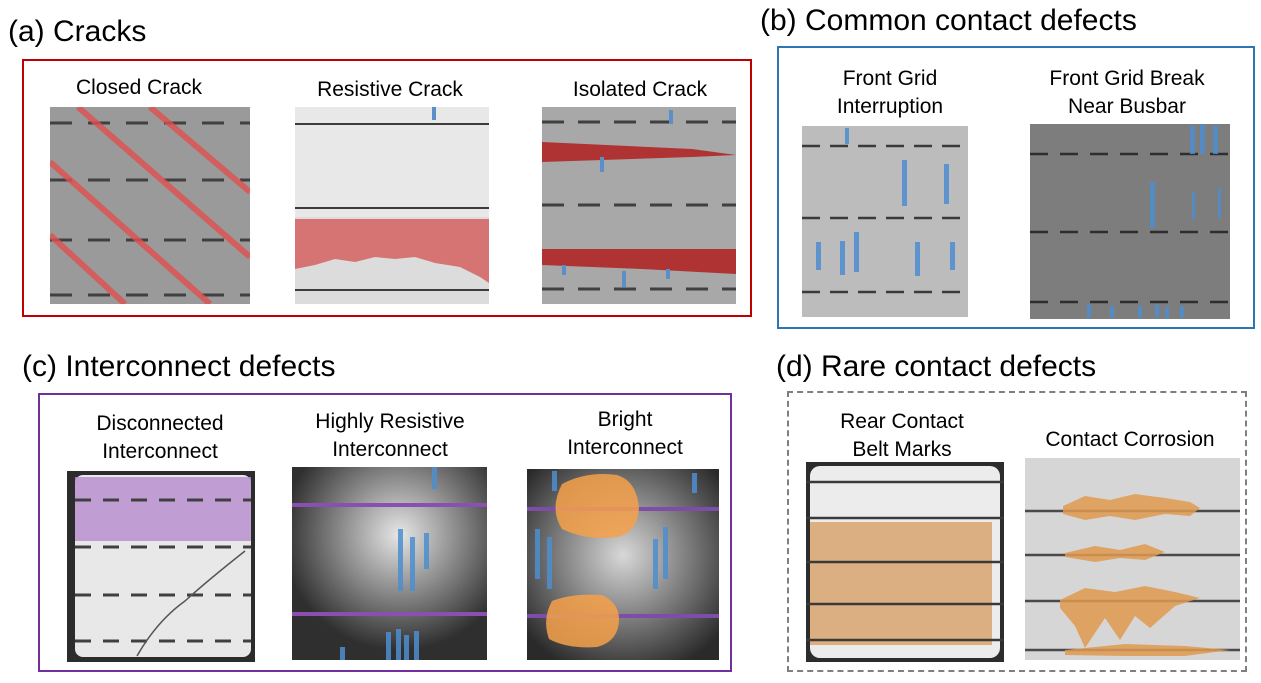 This screenshot has width=1261, height=683. I want to click on rare-contact-title: (d) Rare contact defects, so click(936, 366).